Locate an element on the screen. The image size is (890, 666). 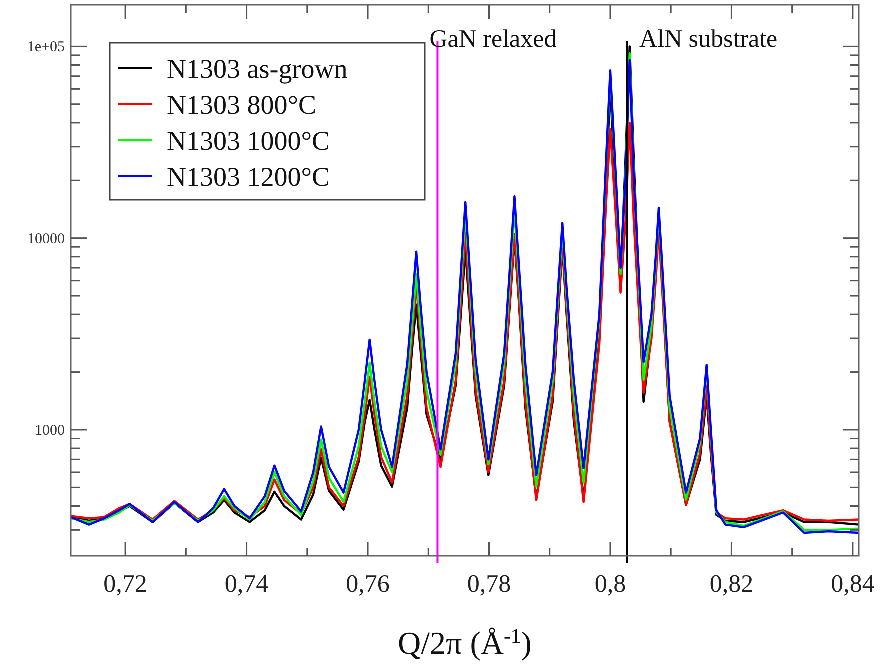
x-tick-label: 0,76 is located at coordinates (368, 584).